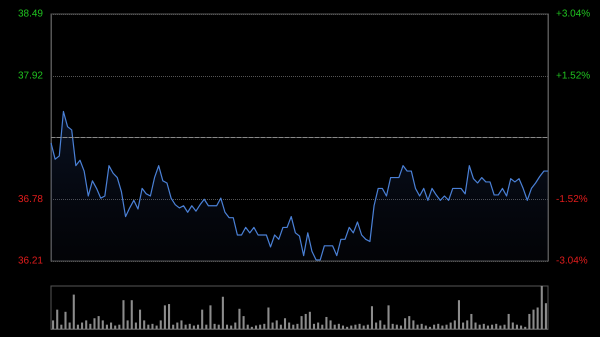  I want to click on y2-tick-label: +1.52%, so click(573, 76).